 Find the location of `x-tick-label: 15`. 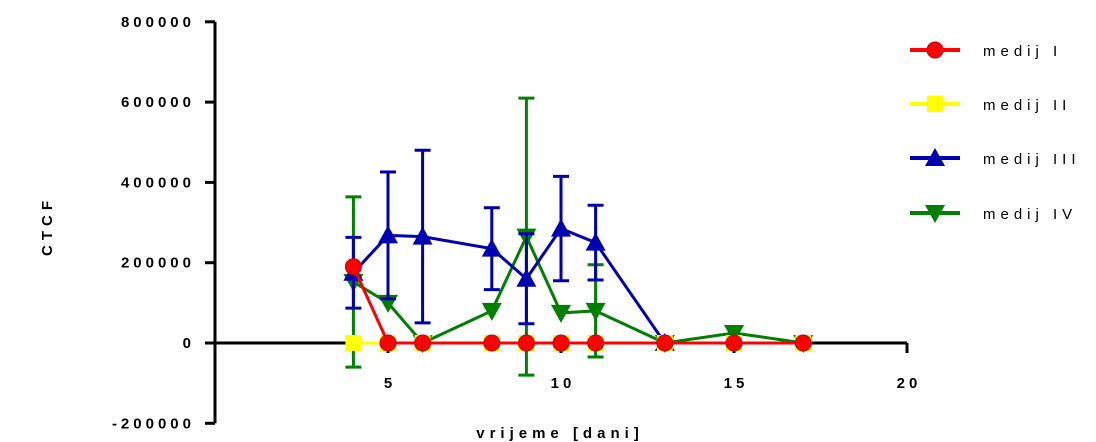

x-tick-label: 15 is located at coordinates (736, 383).